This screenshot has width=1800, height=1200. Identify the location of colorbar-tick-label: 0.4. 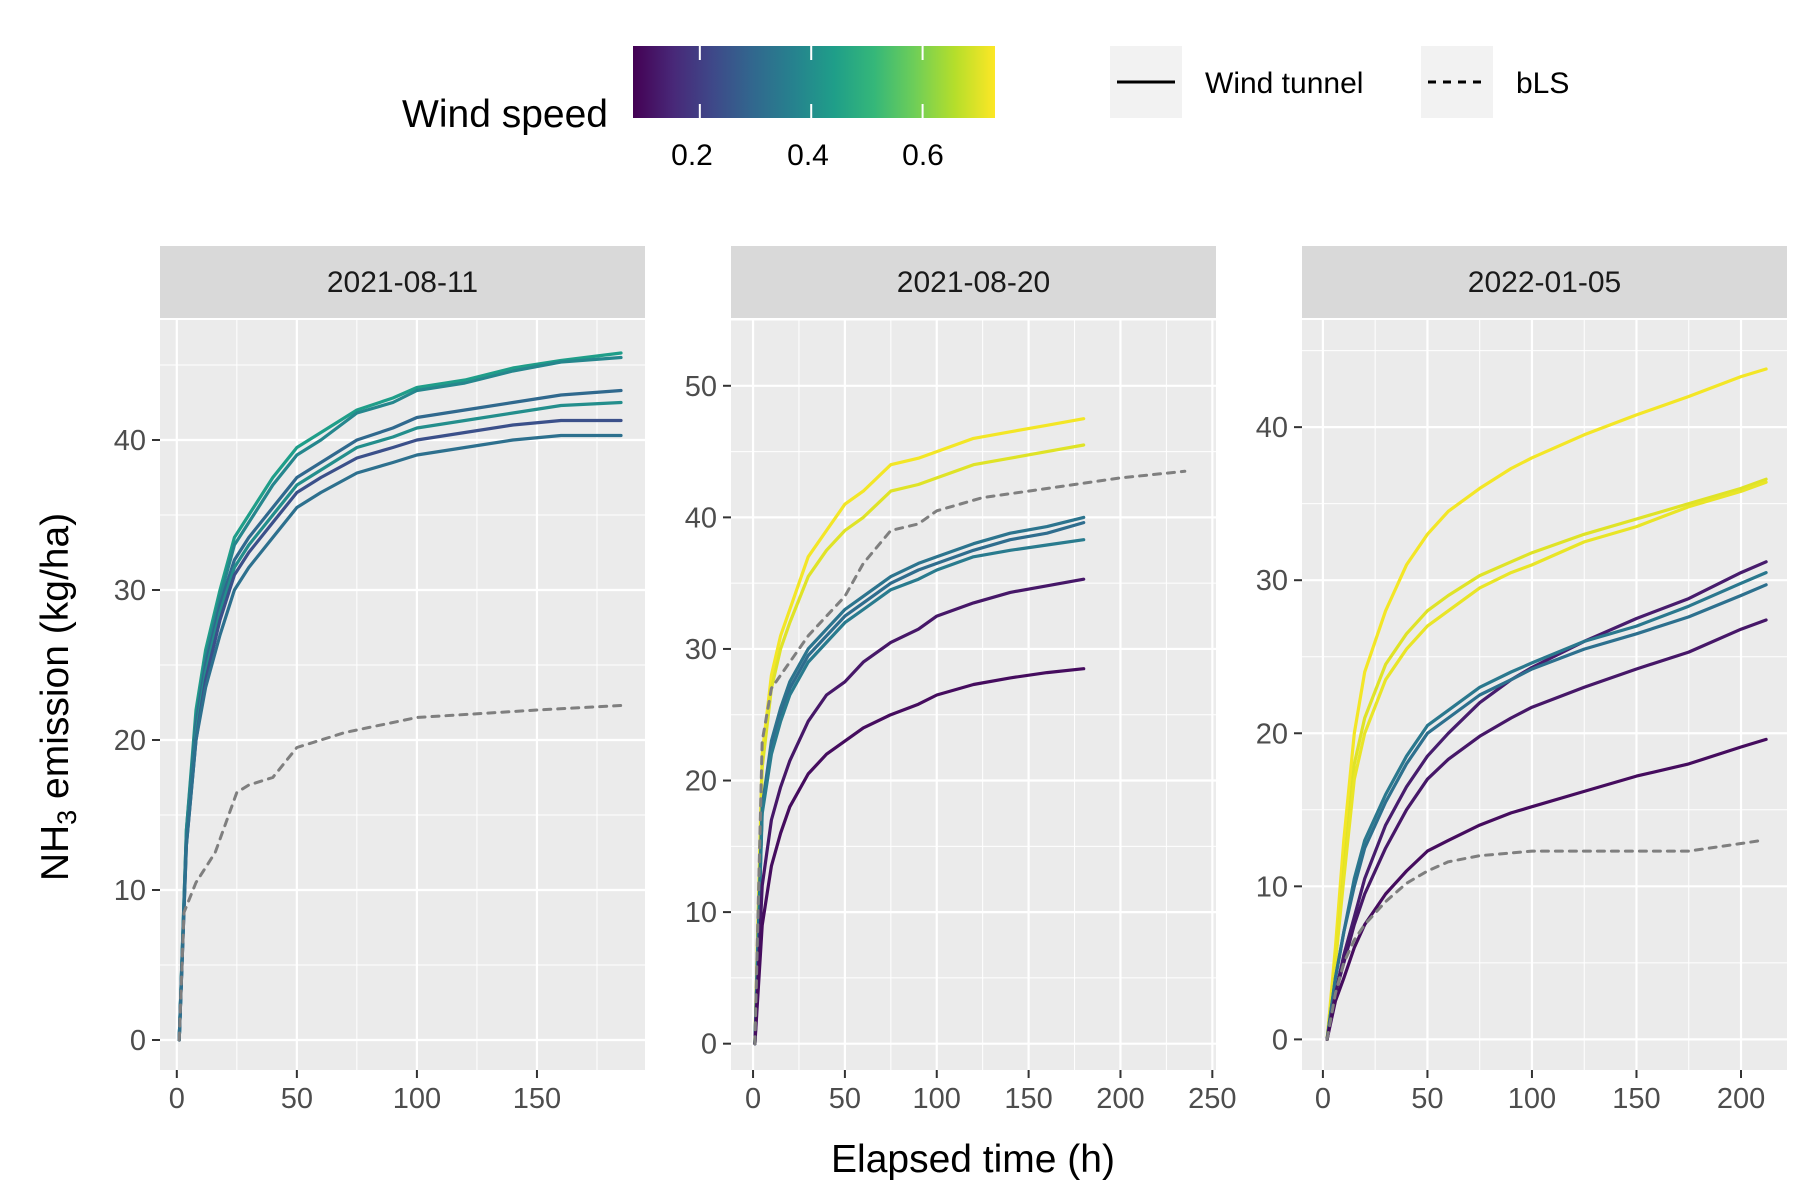
(808, 155).